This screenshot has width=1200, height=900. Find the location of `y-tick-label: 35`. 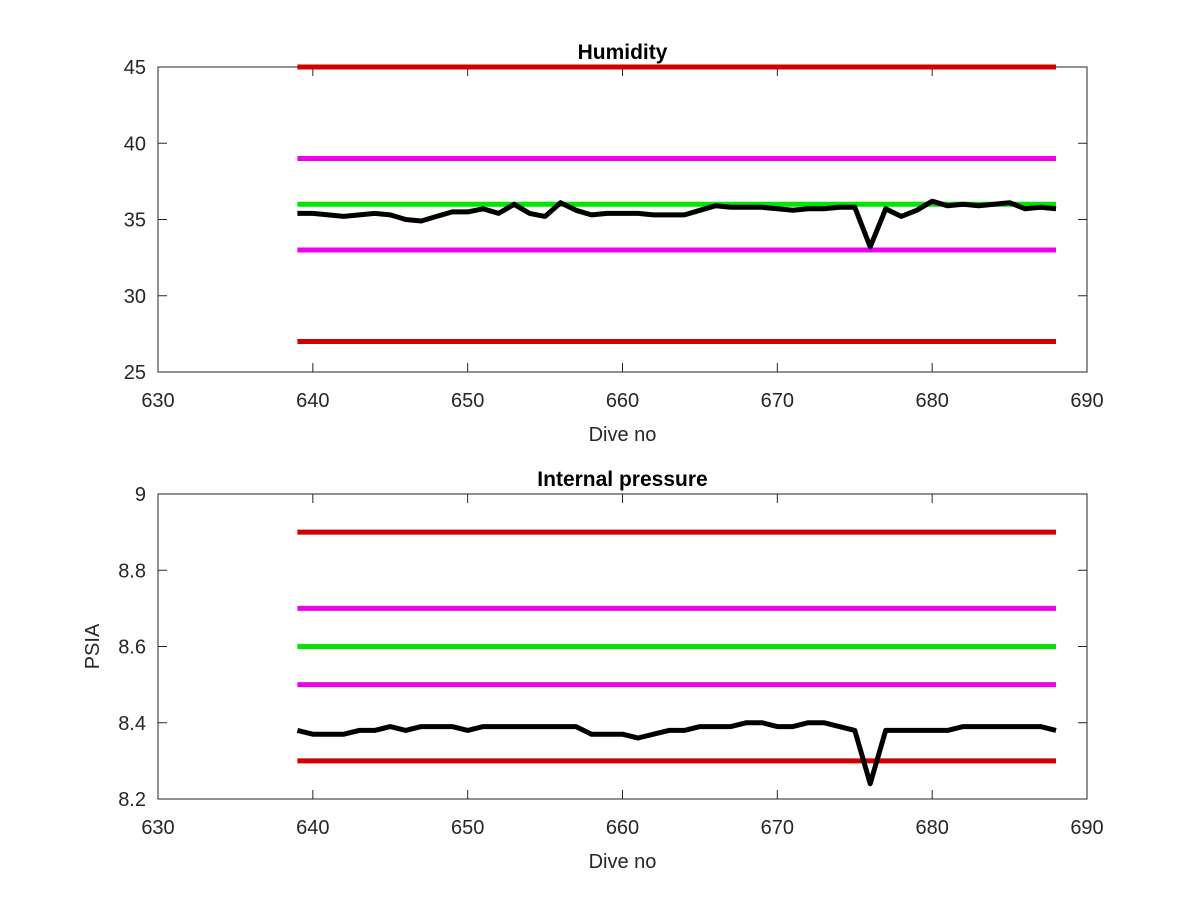

y-tick-label: 35 is located at coordinates (135, 221).